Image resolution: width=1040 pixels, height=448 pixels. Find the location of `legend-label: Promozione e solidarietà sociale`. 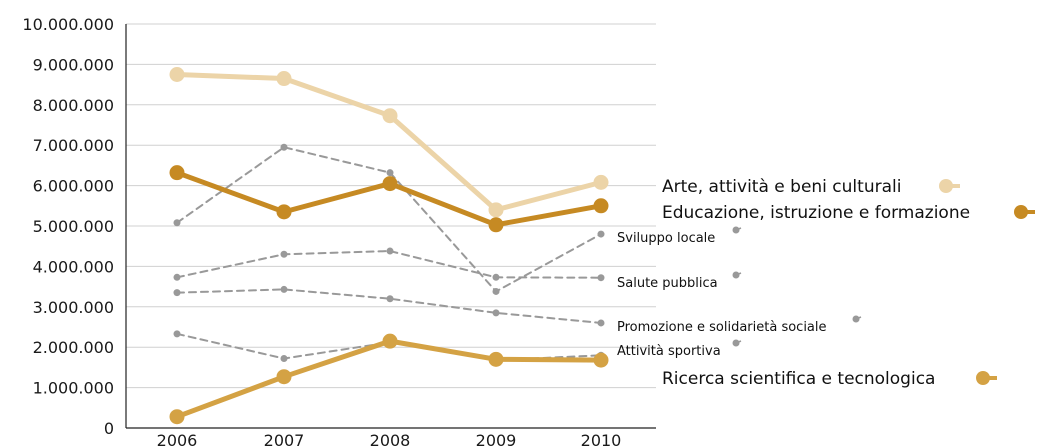

legend-label: Promozione e solidarietà sociale is located at coordinates (722, 327).